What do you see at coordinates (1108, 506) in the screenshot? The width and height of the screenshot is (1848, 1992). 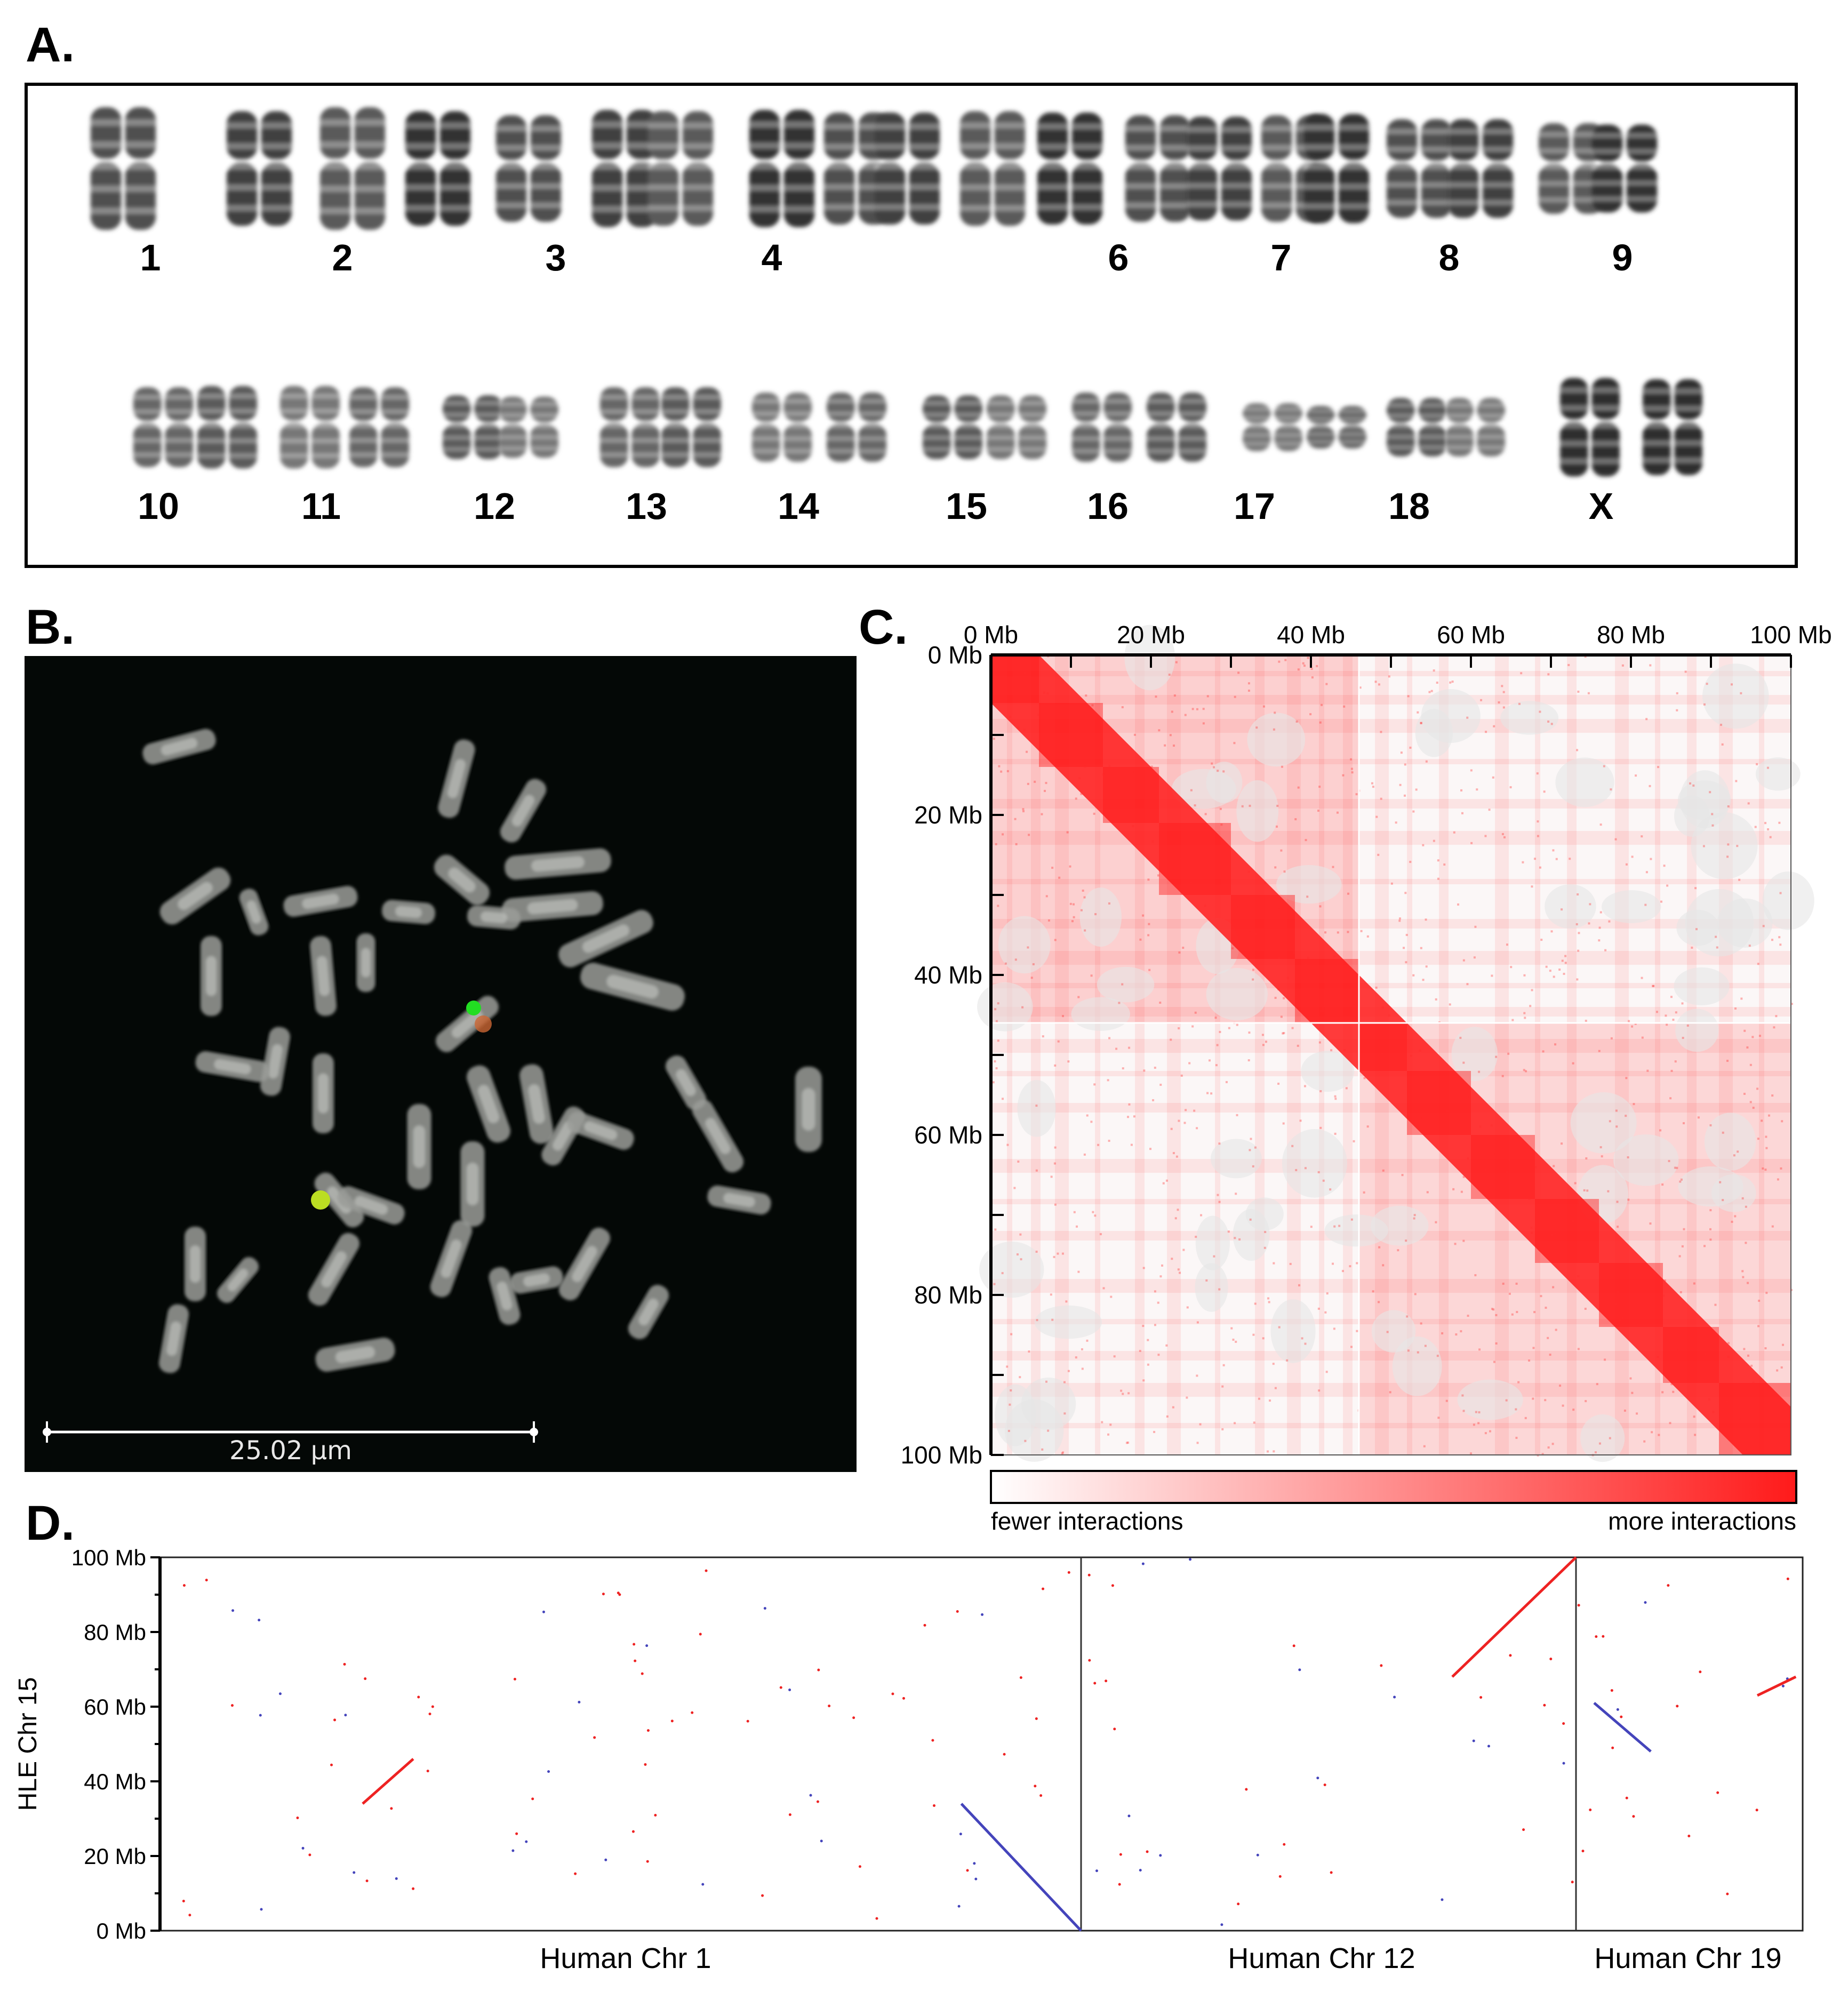 I see `chromosome-label: 16` at bounding box center [1108, 506].